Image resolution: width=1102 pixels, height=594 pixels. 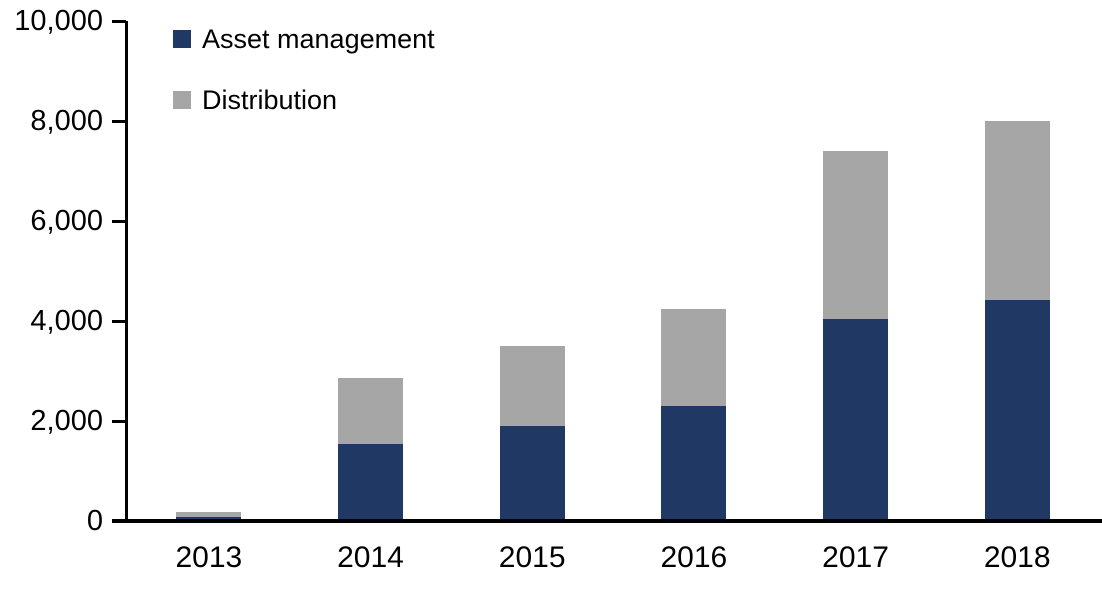 I want to click on bar-segment-2015-asset-management, so click(x=532, y=473).